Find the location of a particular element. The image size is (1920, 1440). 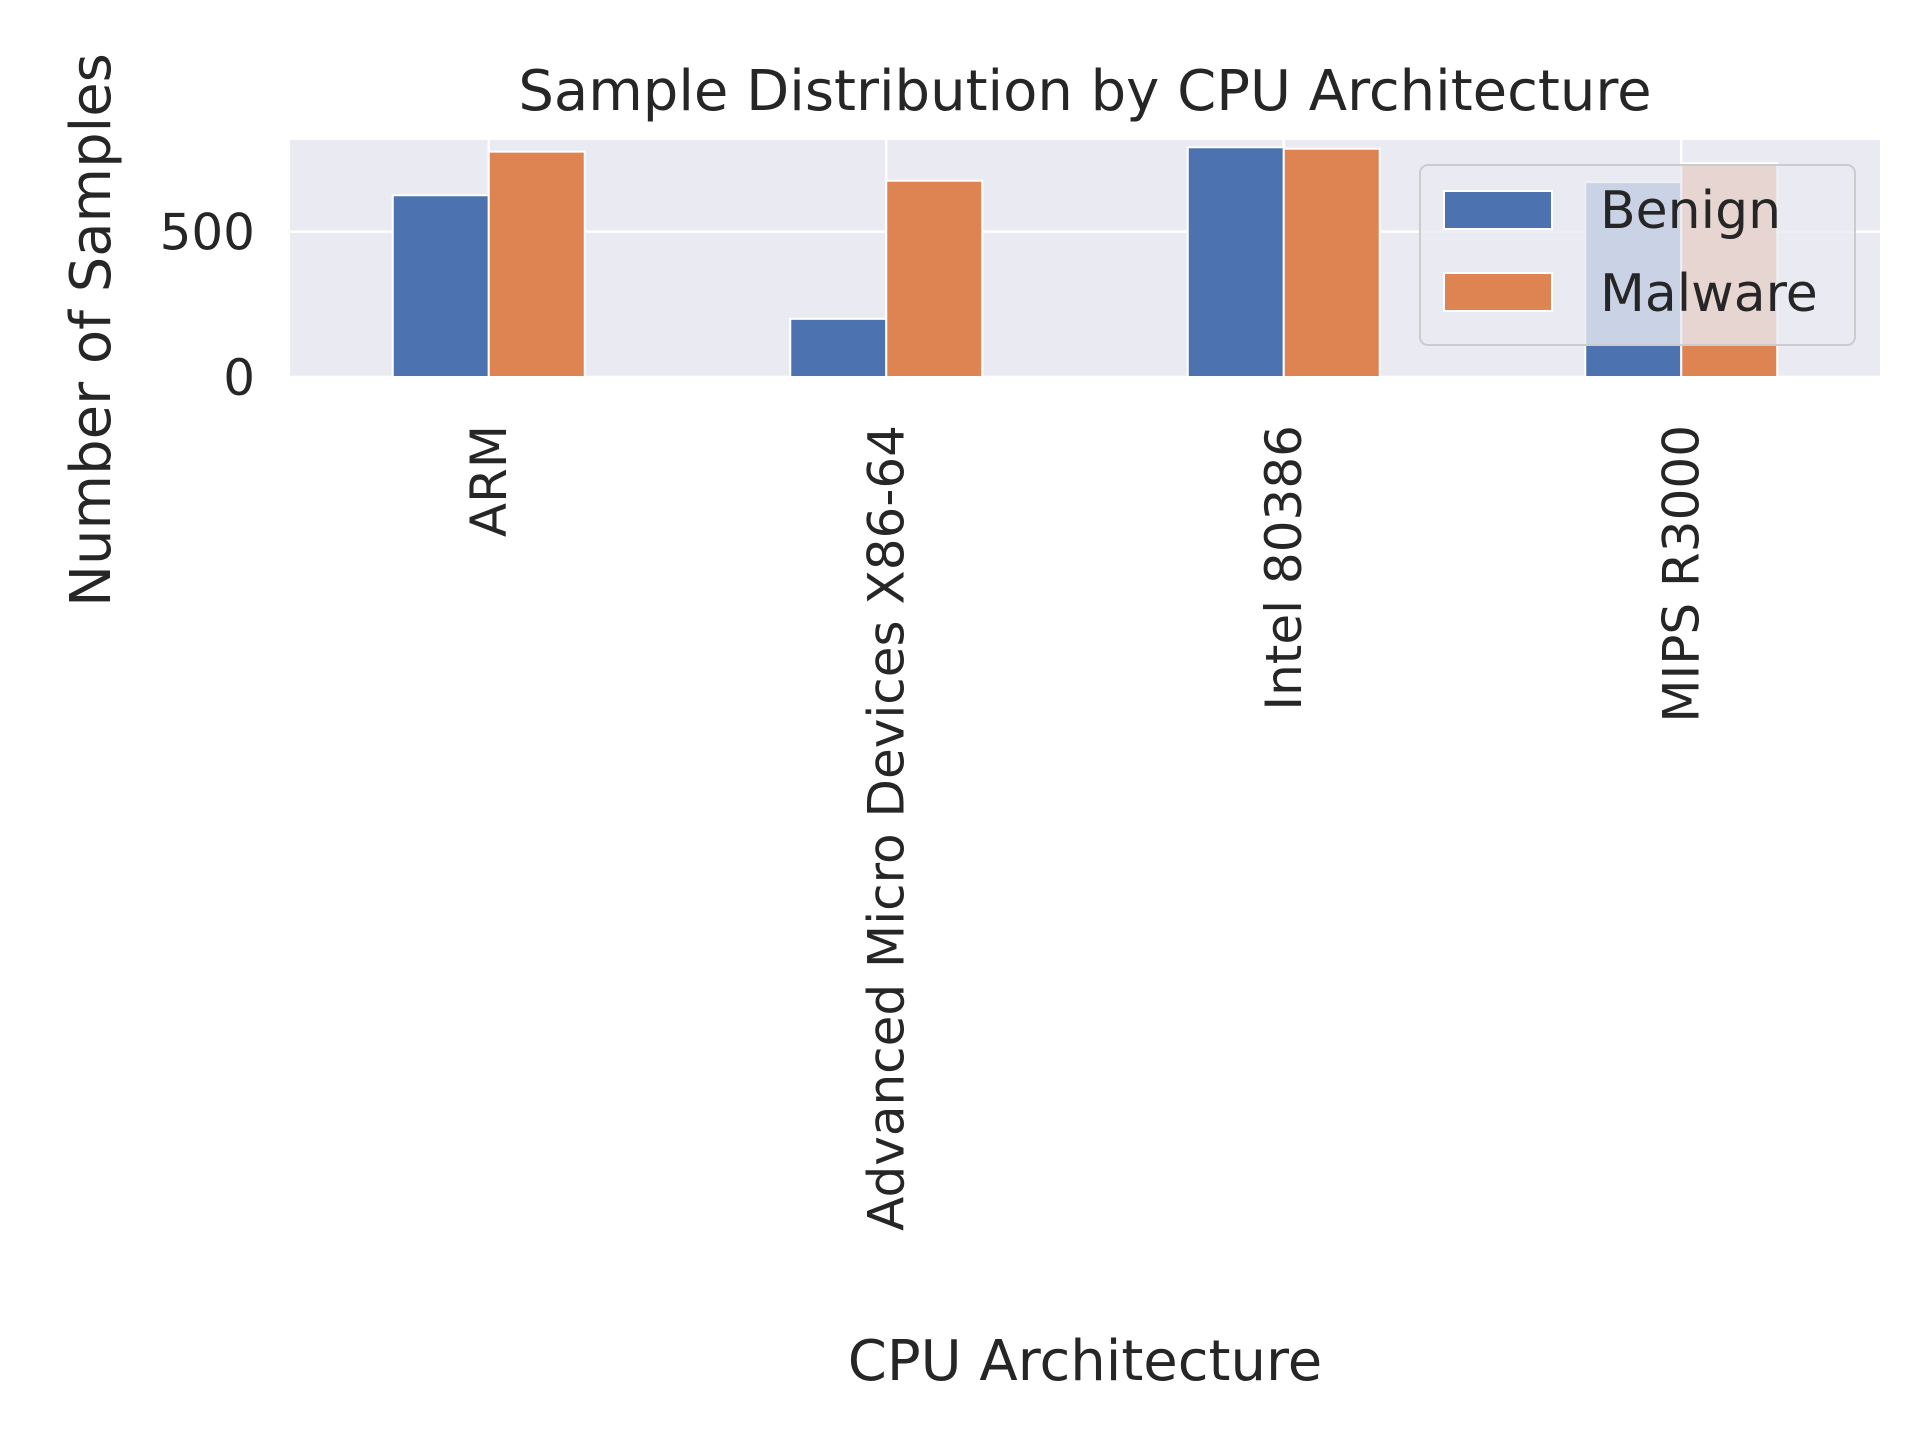

y-tick-labels: 0 500 is located at coordinates (207, 305).